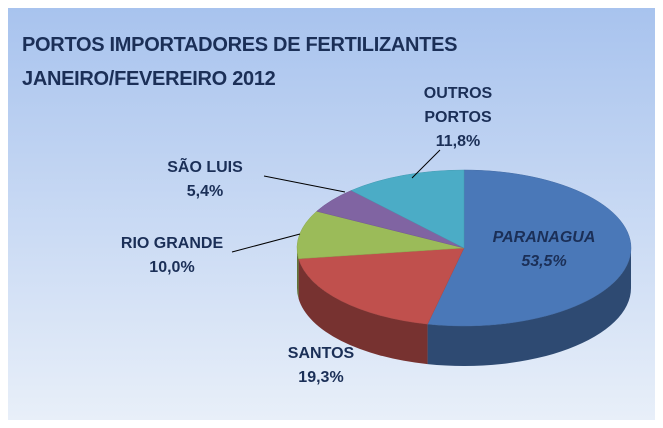 Image resolution: width=663 pixels, height=428 pixels. Describe the element at coordinates (458, 105) in the screenshot. I see `label-text: OUTROS PORTOS` at that location.